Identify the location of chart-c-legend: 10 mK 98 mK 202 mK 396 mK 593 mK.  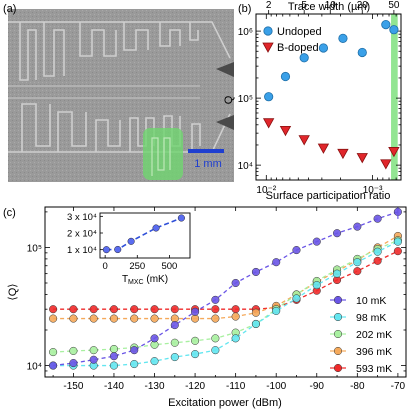
(361, 335).